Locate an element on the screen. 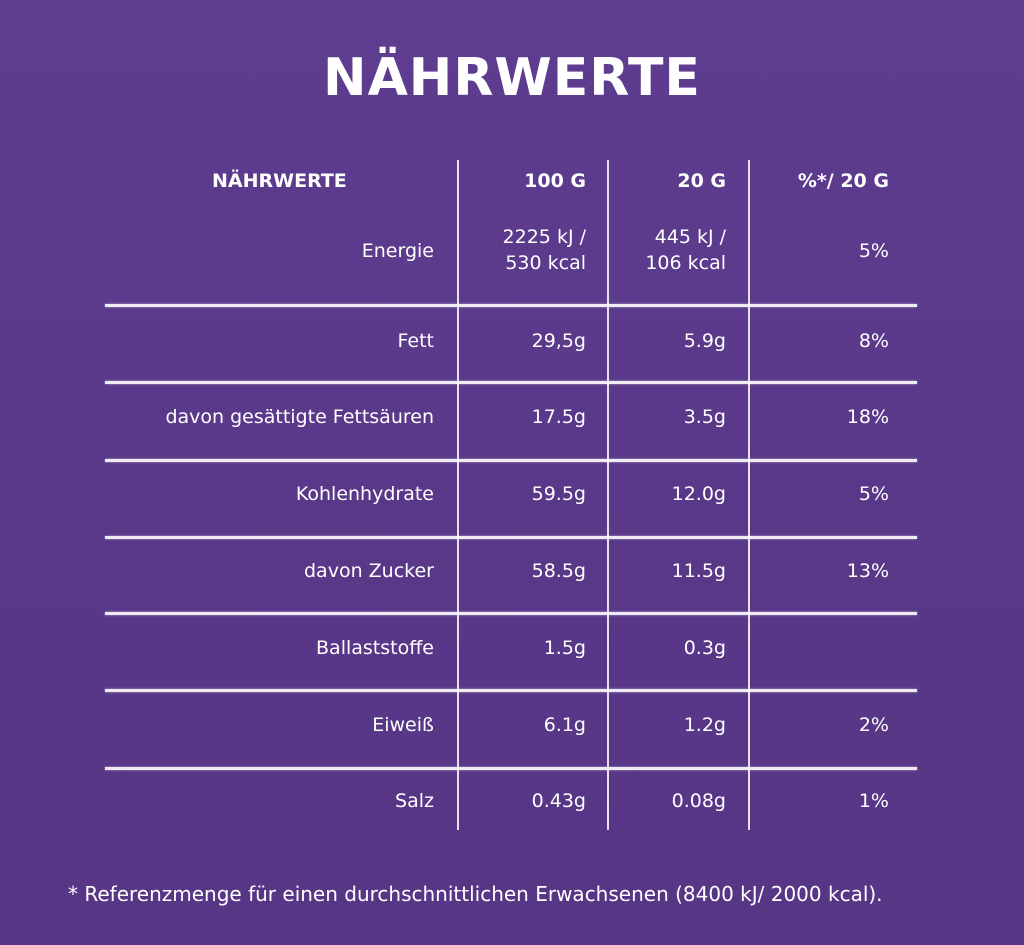 Image resolution: width=1024 pixels, height=945 pixels. row-value-100g: 17.5g is located at coordinates (558, 417).